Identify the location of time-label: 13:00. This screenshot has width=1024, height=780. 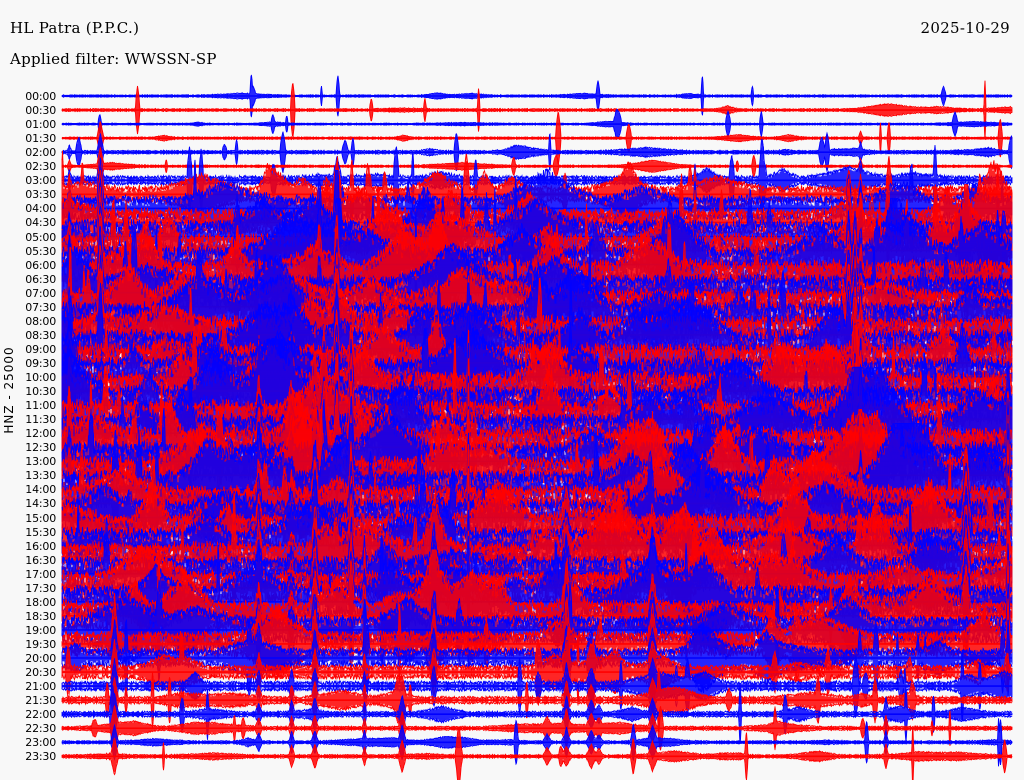
(40, 462).